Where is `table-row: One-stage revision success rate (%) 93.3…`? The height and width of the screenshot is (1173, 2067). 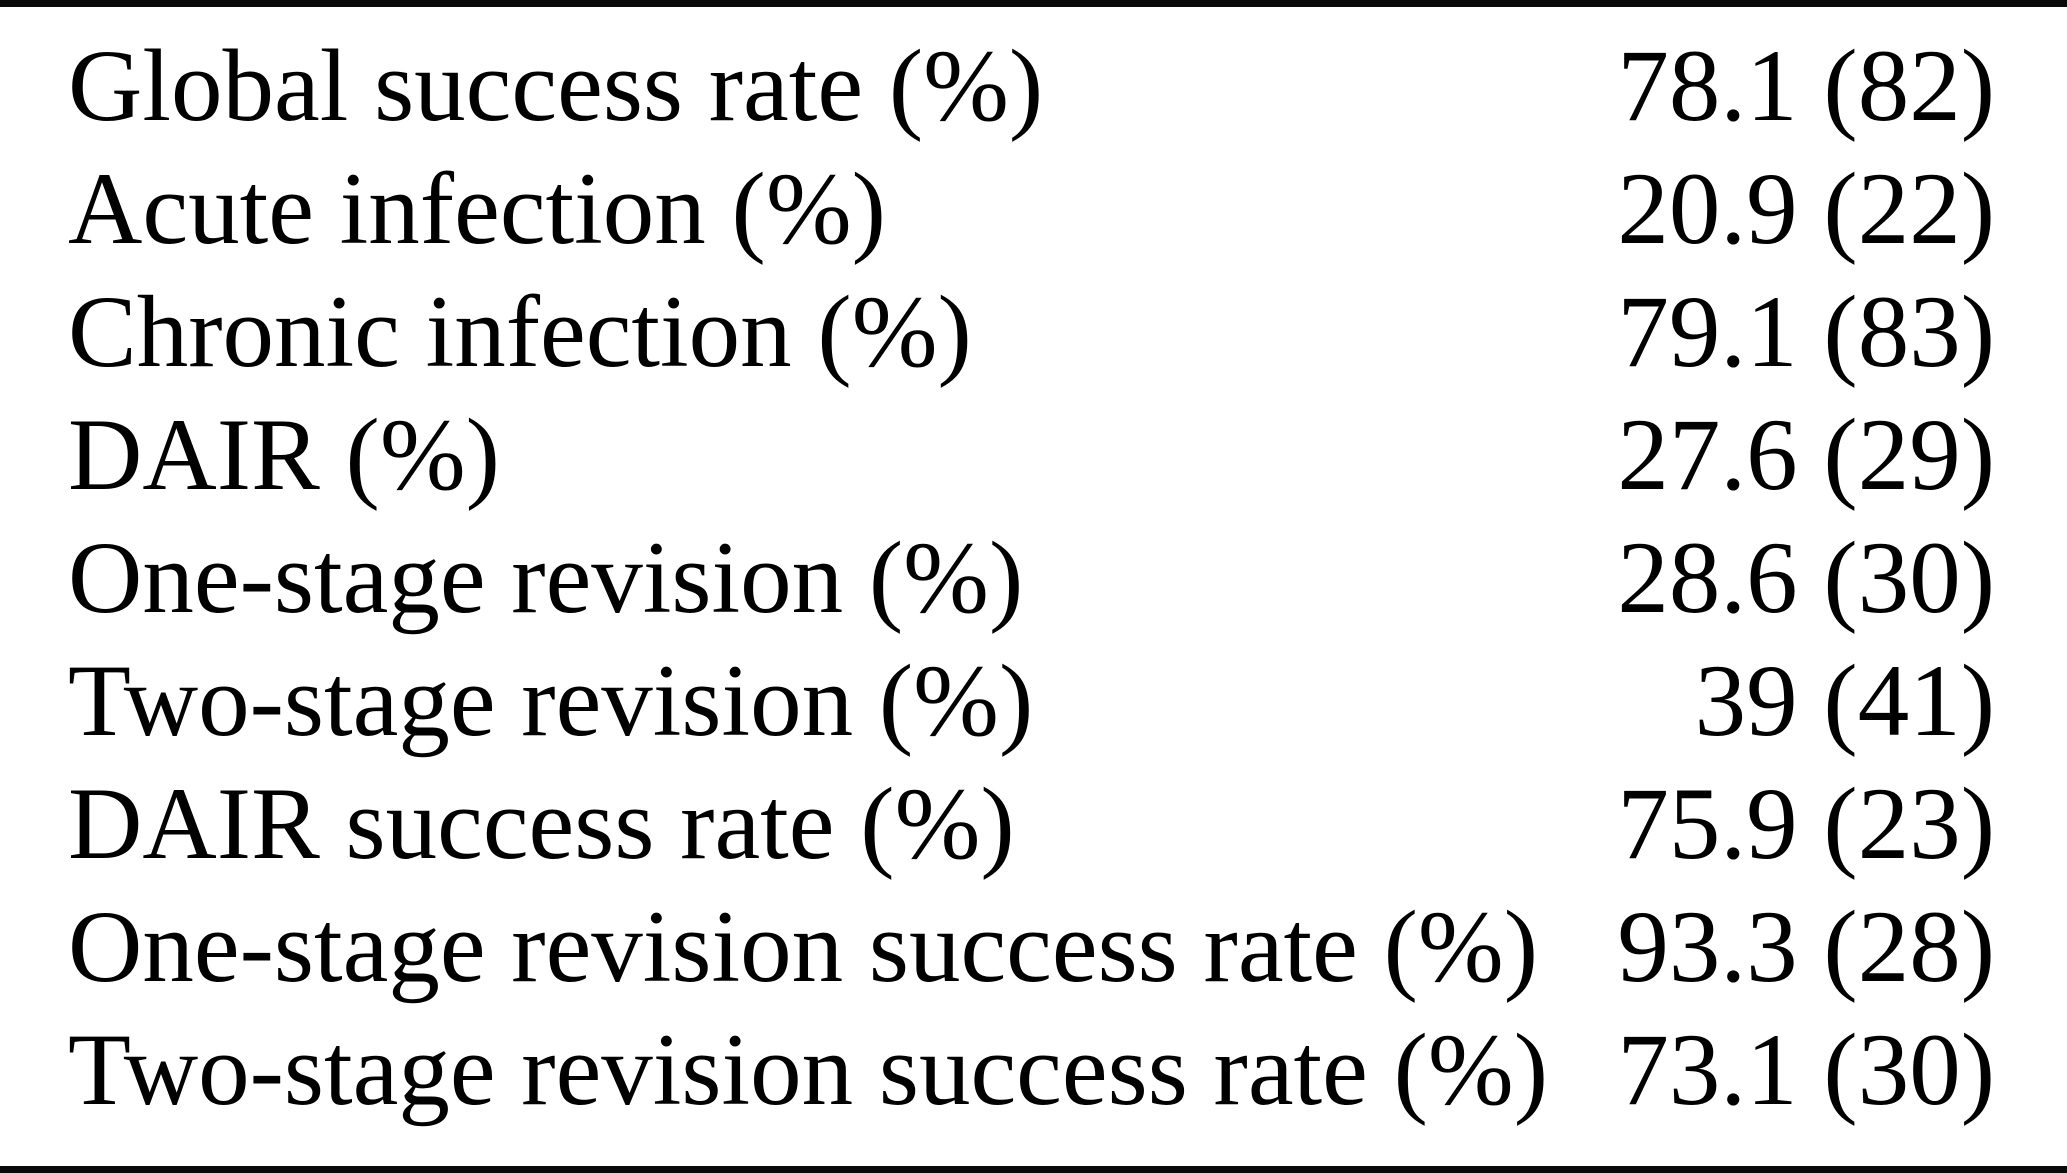 table-row: One-stage revision success rate (%) 93.3… is located at coordinates (1031, 947).